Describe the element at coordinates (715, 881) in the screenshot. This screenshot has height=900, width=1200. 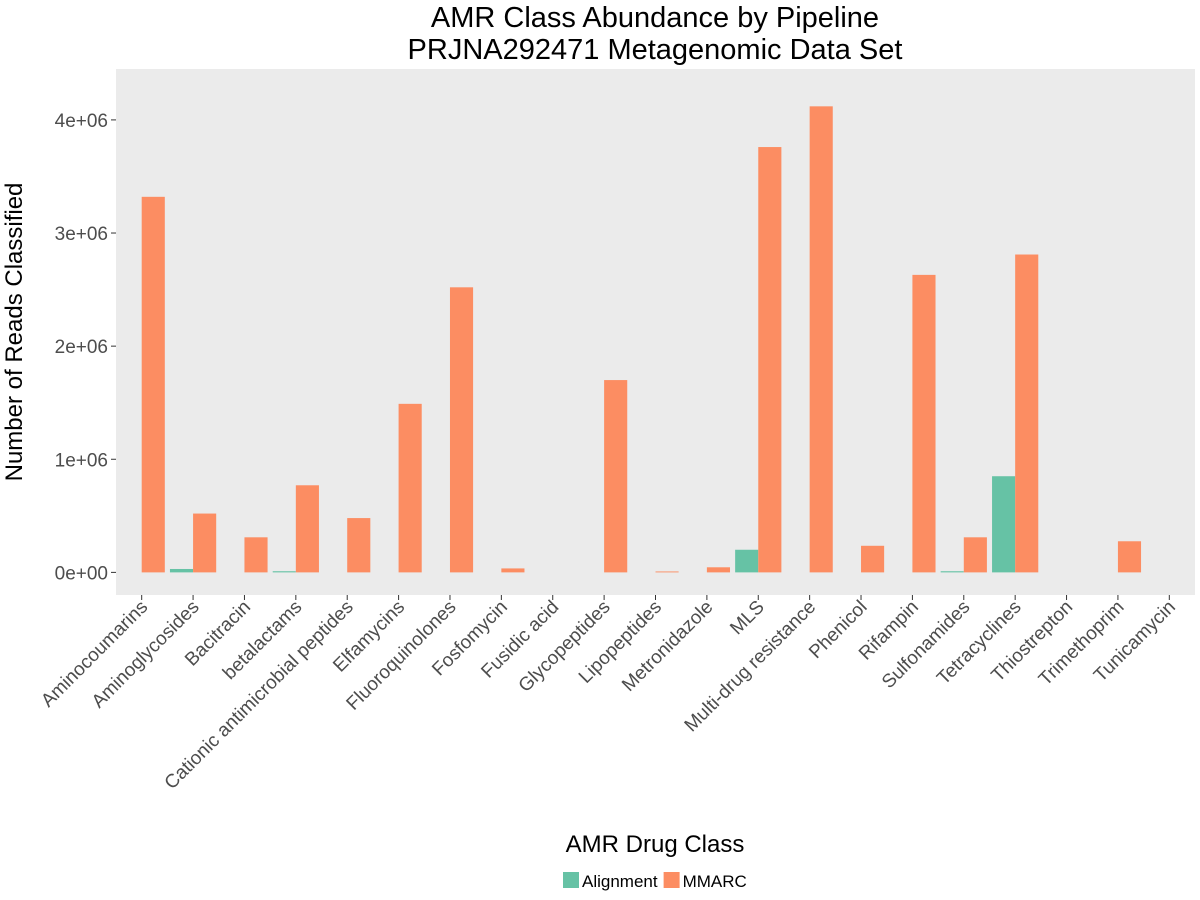
I see `legend-label: MMARC` at that location.